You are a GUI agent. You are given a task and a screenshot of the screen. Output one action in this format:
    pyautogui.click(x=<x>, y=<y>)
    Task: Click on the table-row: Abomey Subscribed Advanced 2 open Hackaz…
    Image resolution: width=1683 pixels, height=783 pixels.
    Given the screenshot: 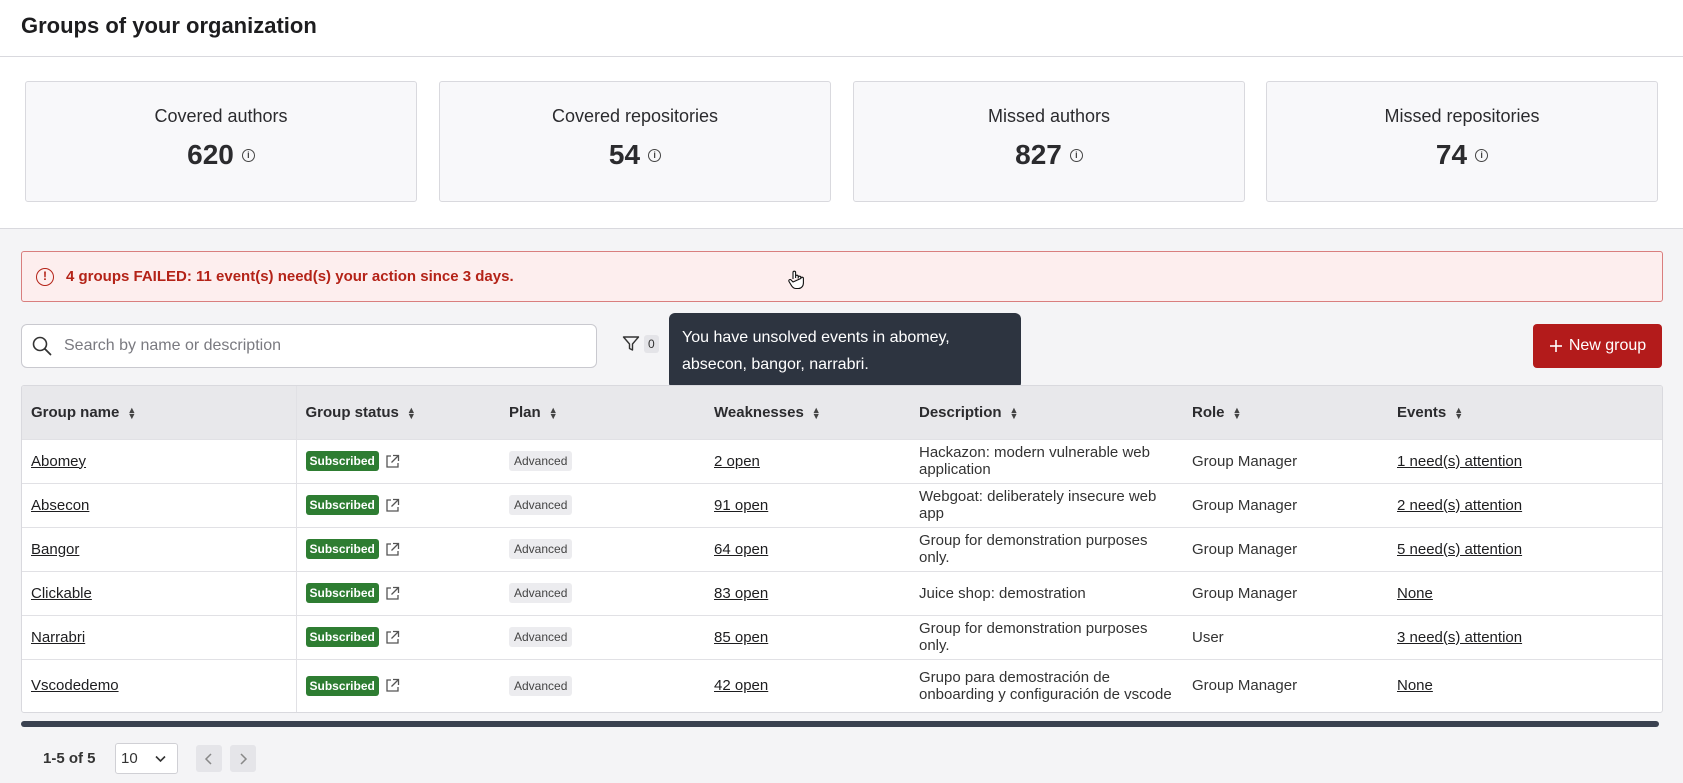 What is the action you would take?
    pyautogui.click(x=842, y=461)
    